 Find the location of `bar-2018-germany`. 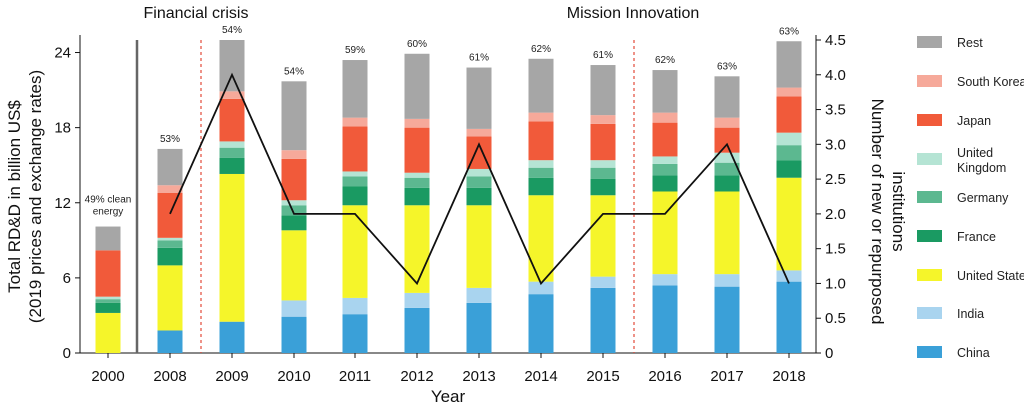

bar-2018-germany is located at coordinates (789, 153).